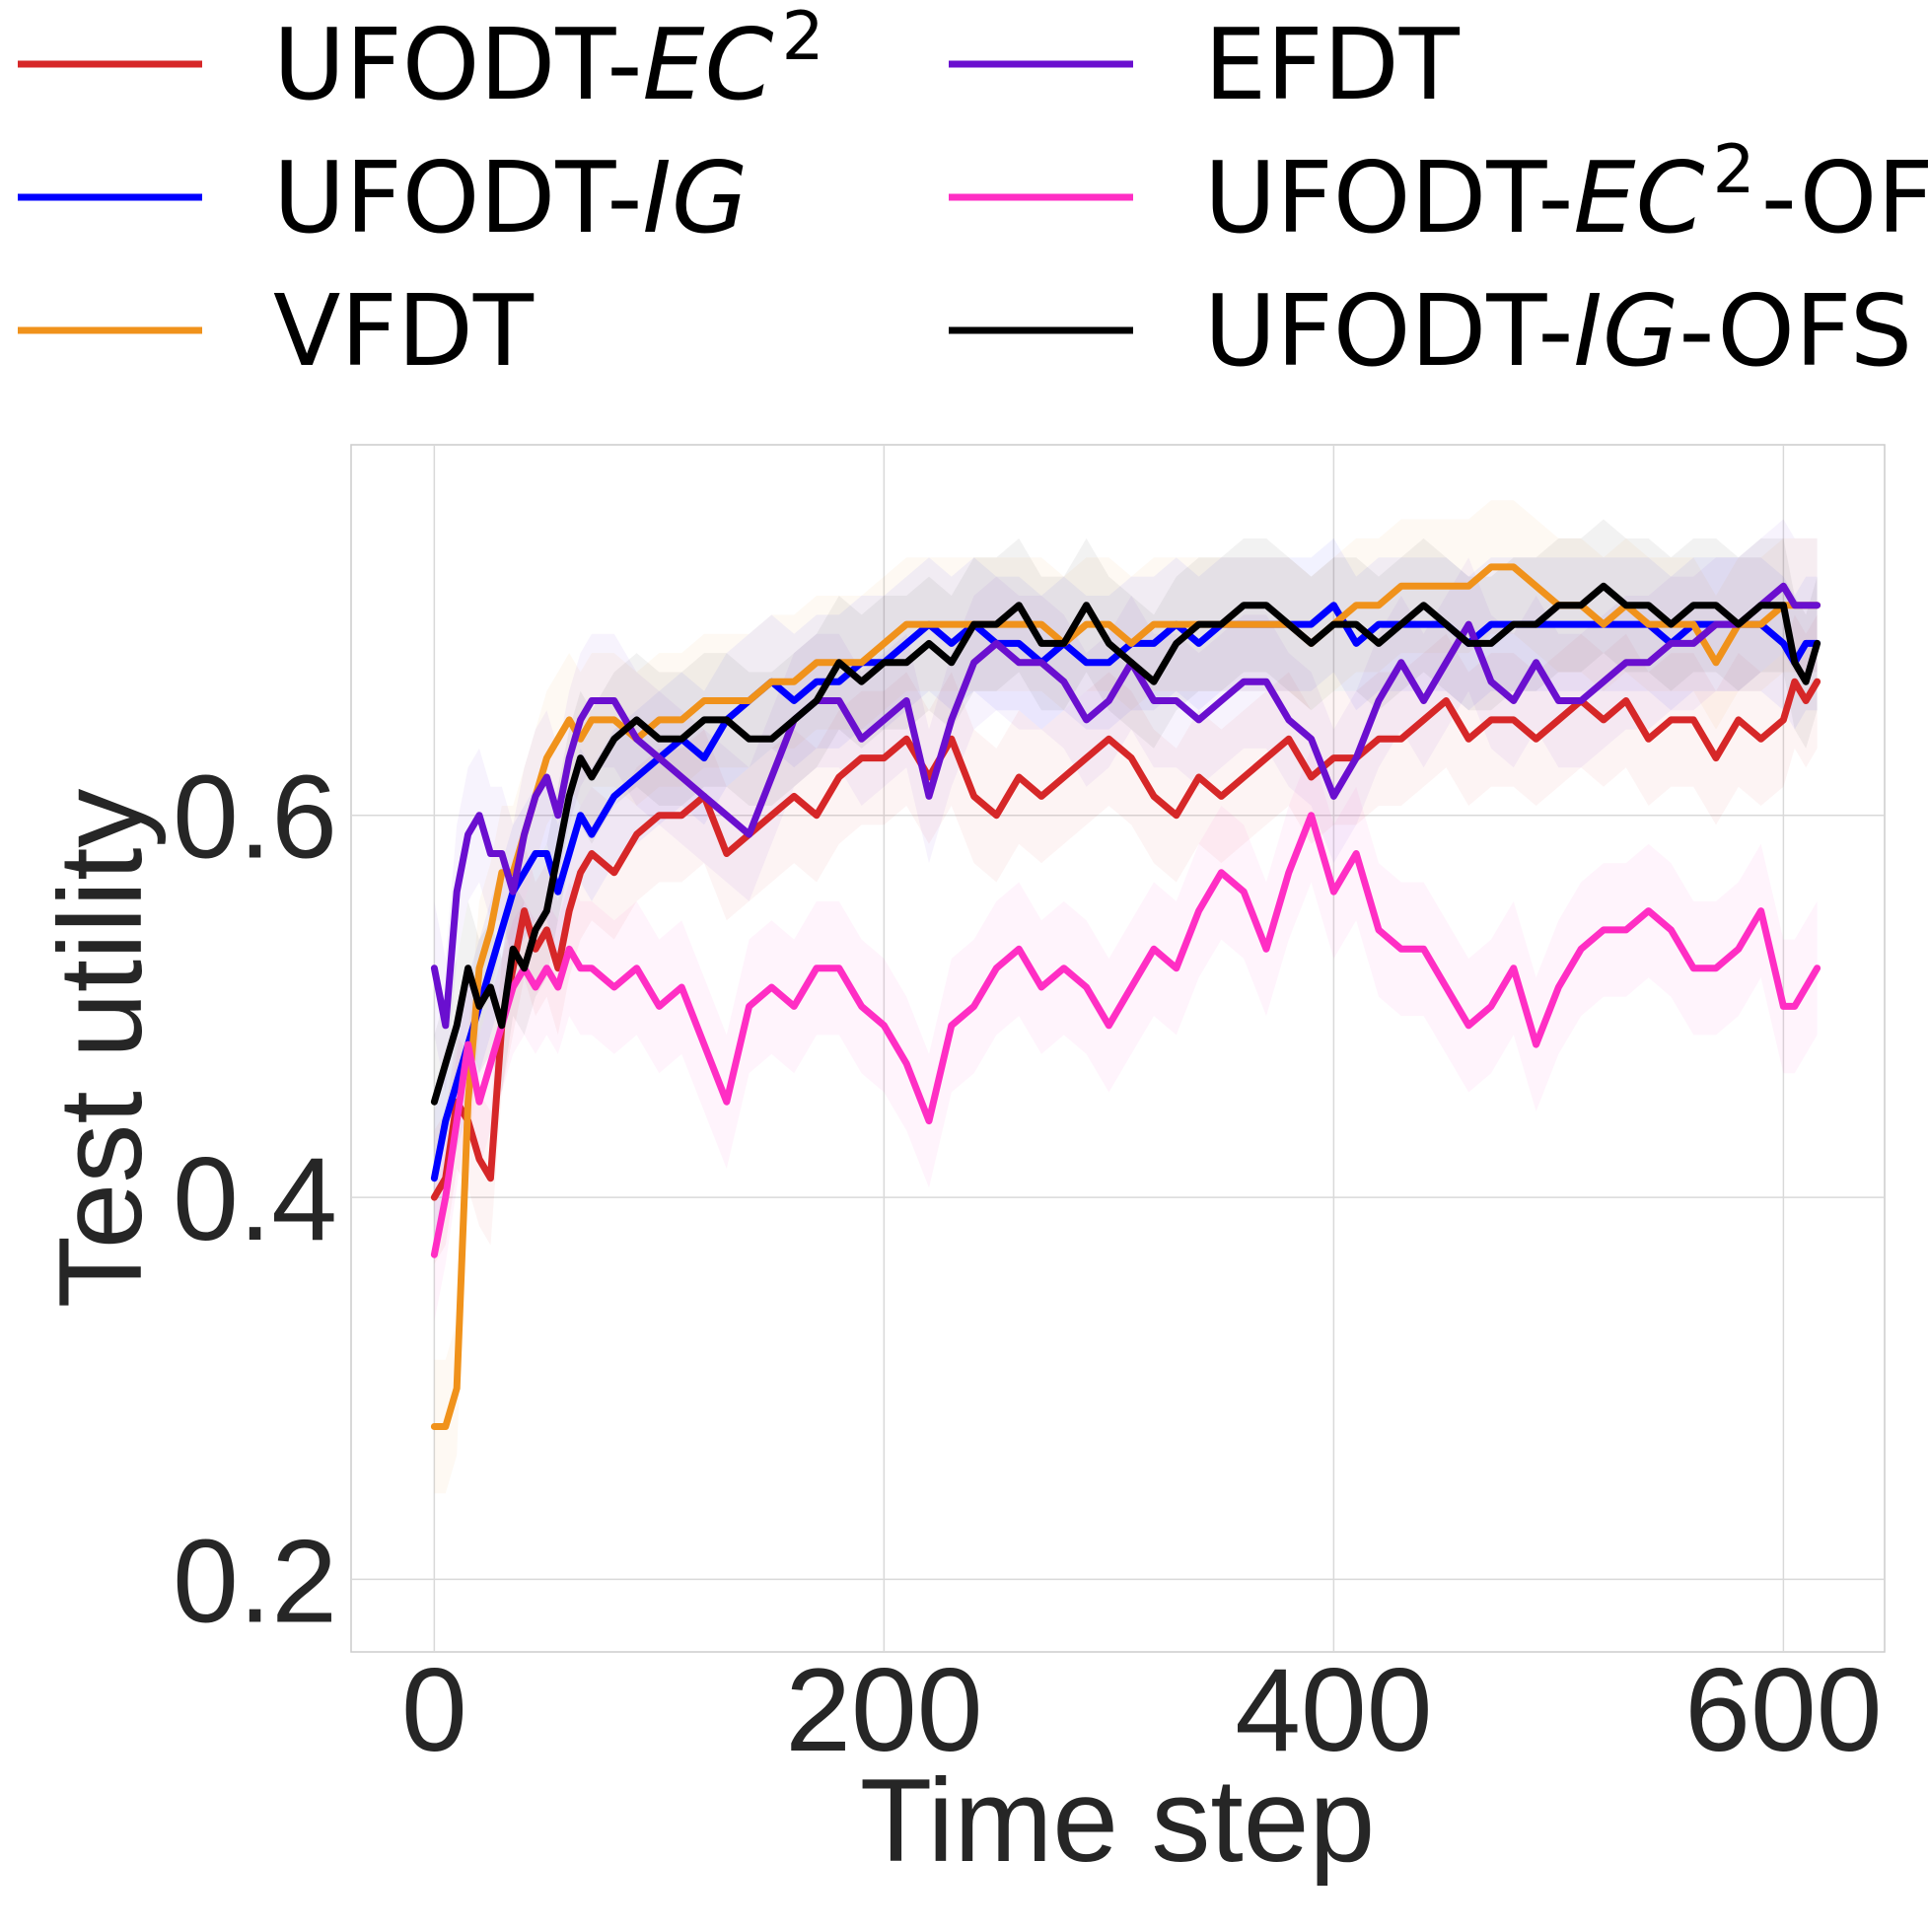  Describe the element at coordinates (548, 61) in the screenshot. I see `legend-label: UFODT-EC 2` at that location.